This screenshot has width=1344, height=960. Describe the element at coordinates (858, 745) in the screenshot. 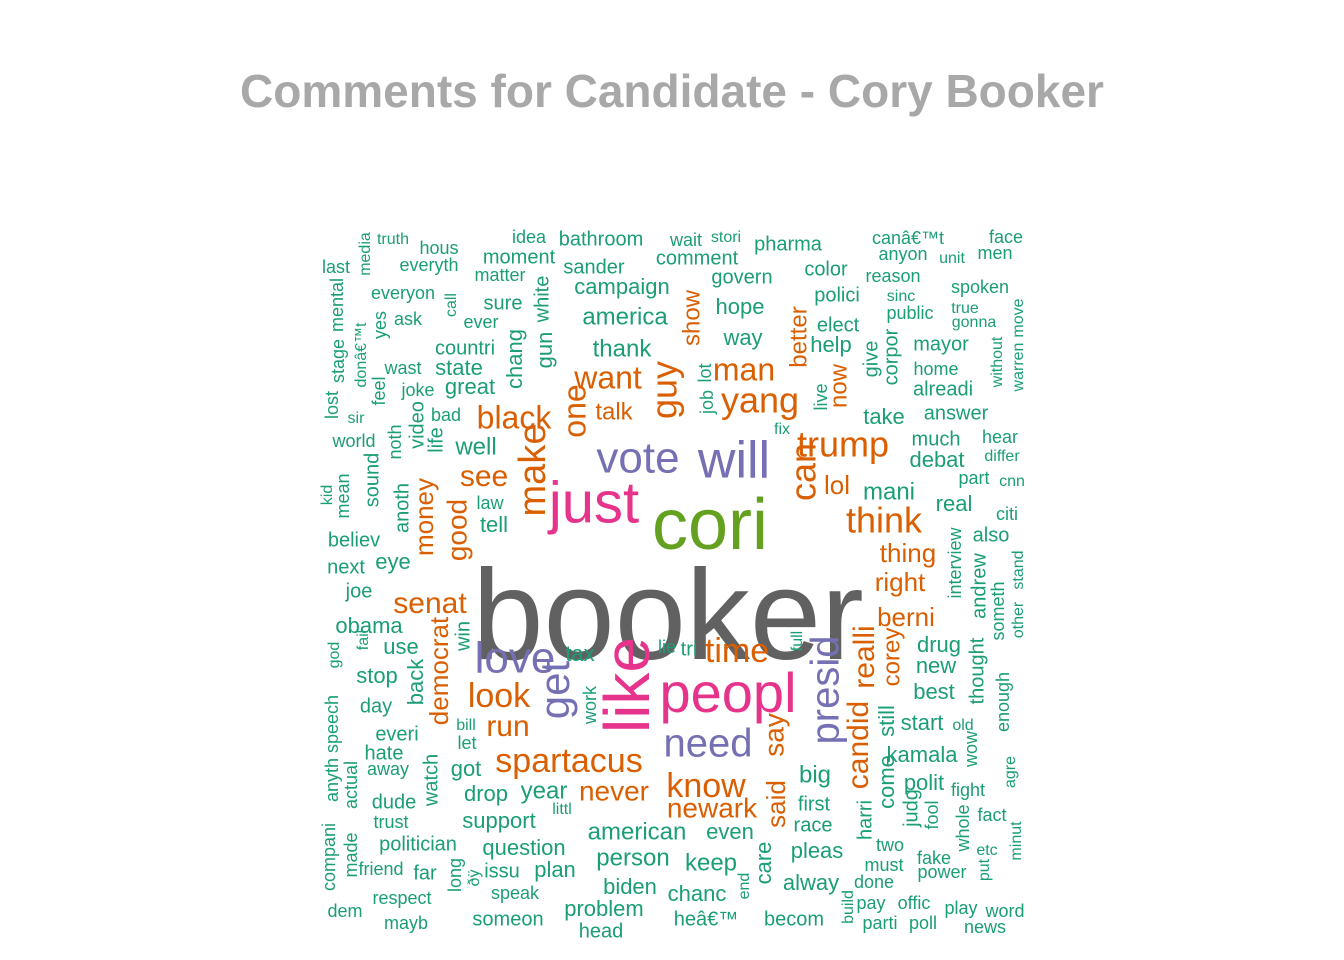

I see `word-27: candid` at that location.